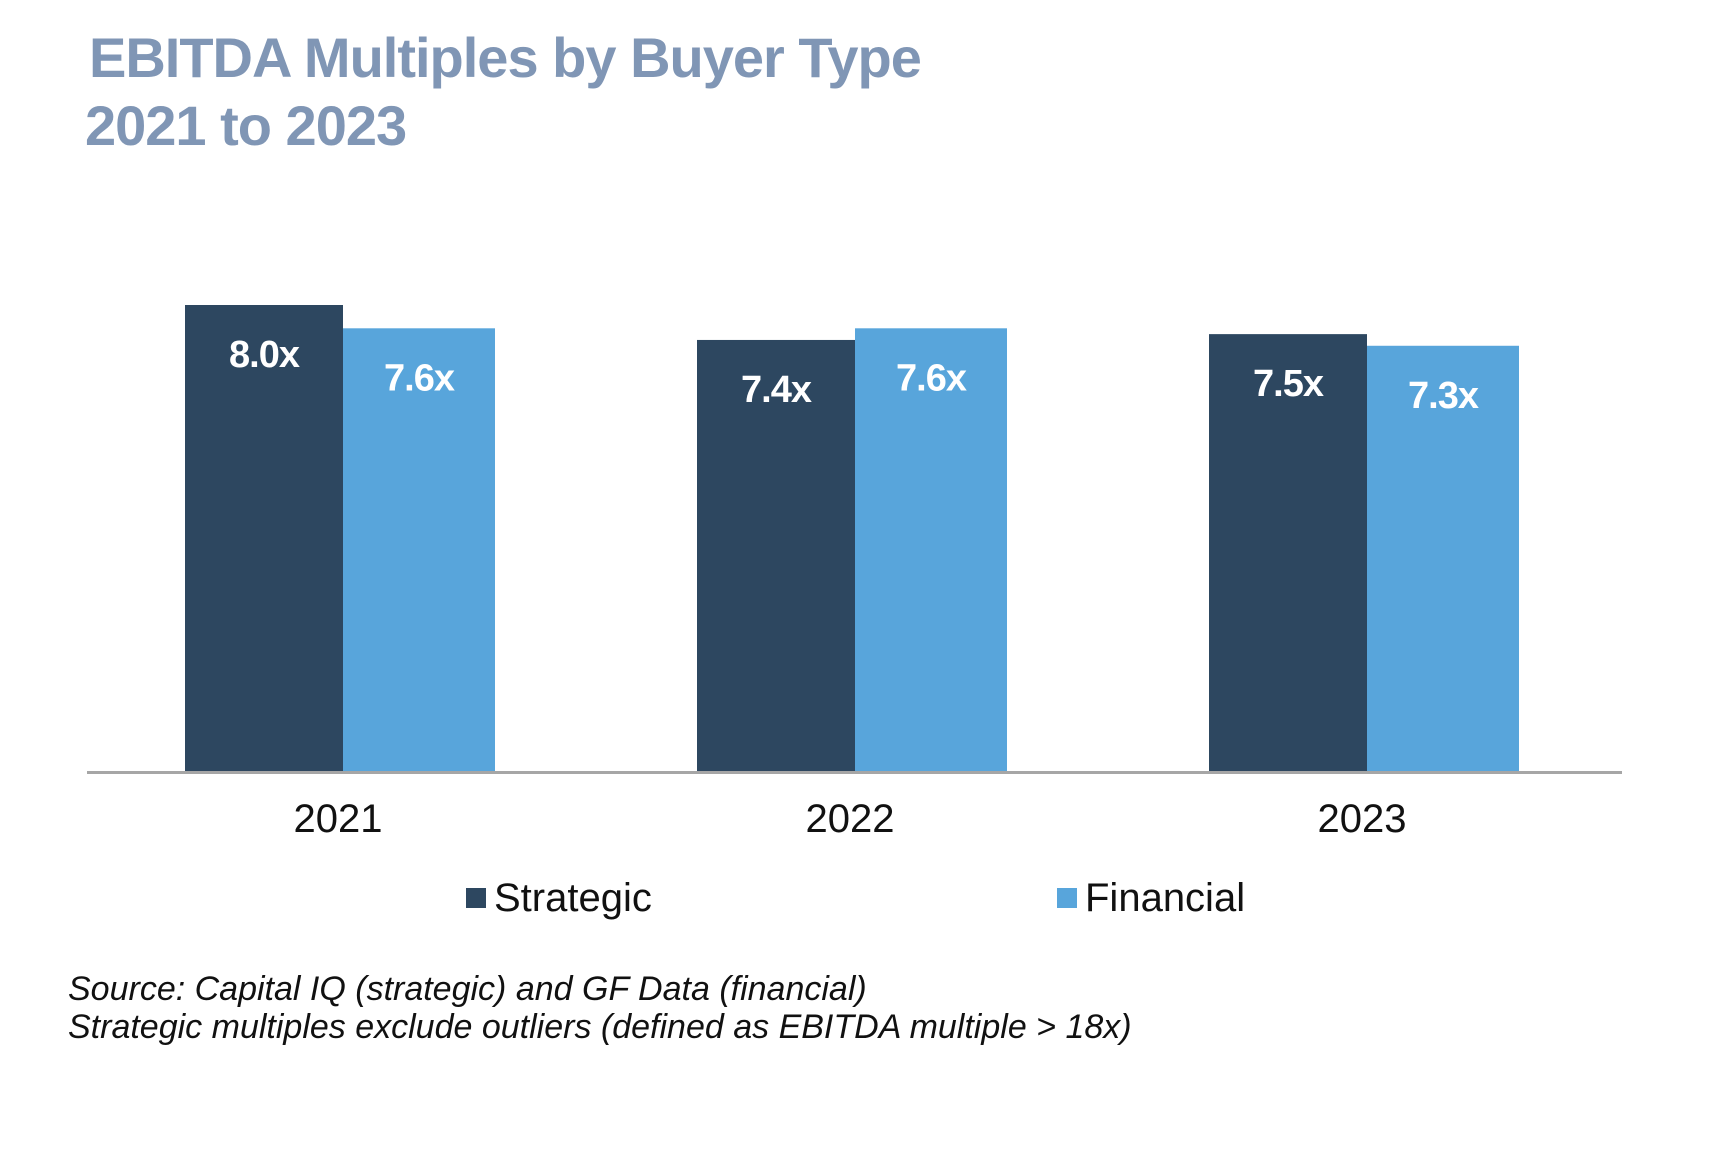 The image size is (1725, 1157). Describe the element at coordinates (246, 125) in the screenshot. I see `chart-title-line-2: 2021 to 2023` at that location.